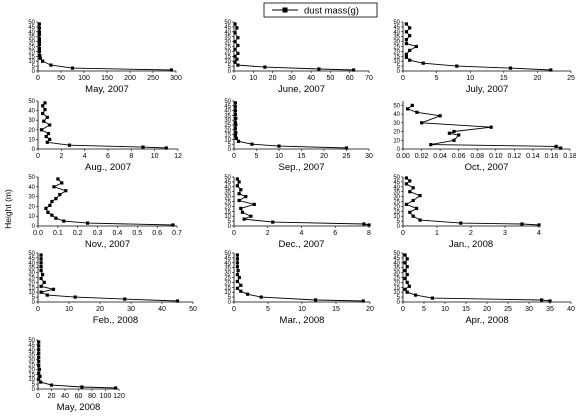 The width and height of the screenshot is (576, 418). What do you see at coordinates (504, 78) in the screenshot?
I see `x-tick-label: 15` at bounding box center [504, 78].